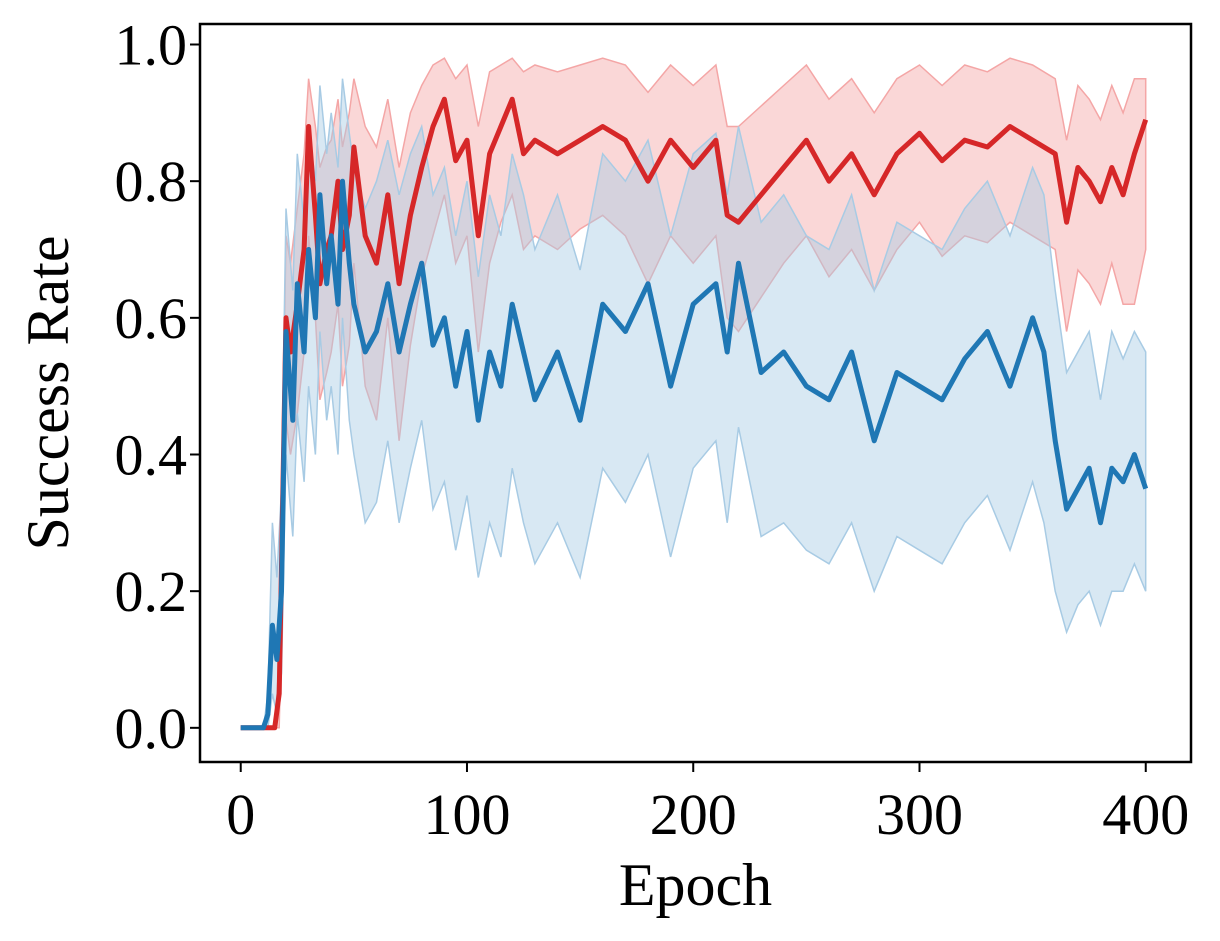 The image size is (1220, 941). I want to click on y-tick-label: 0.8, so click(151, 181).